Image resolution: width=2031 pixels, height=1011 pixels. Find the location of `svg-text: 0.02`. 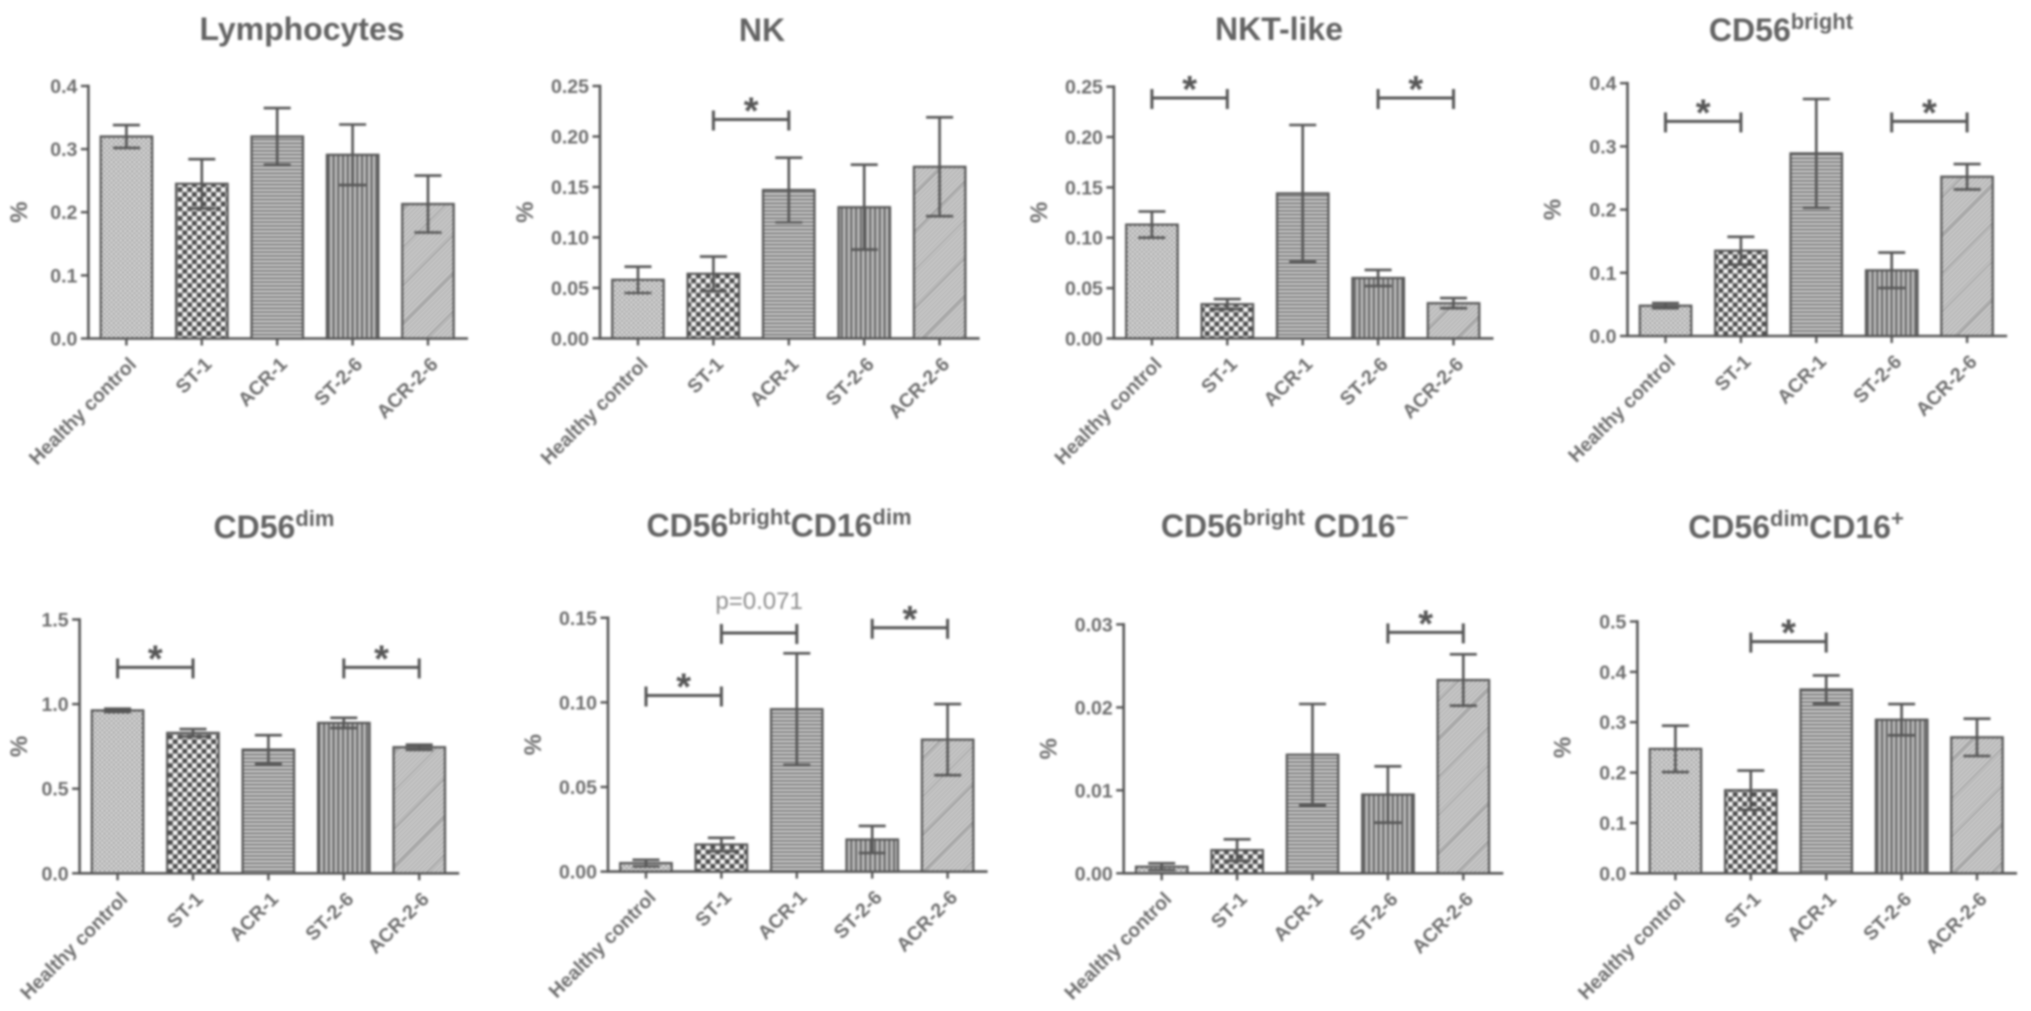

svg-text: 0.02 is located at coordinates (1094, 708).